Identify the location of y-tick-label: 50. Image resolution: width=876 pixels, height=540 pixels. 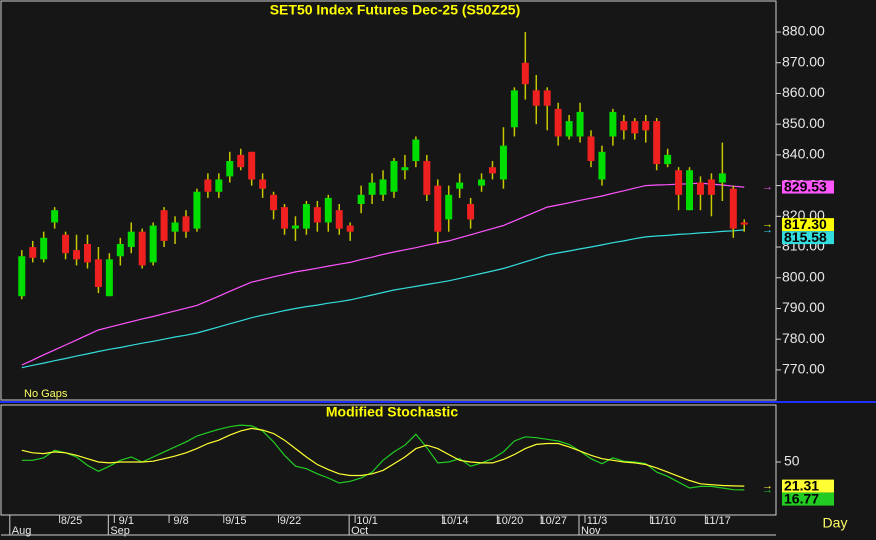
(792, 461).